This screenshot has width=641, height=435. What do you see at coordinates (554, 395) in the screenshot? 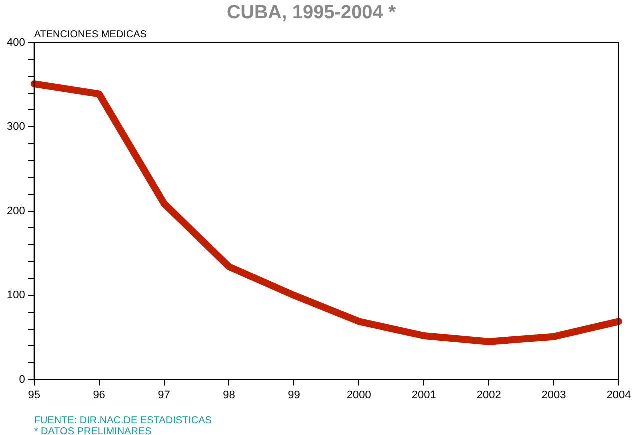
I see `x-tick-label: 2003` at bounding box center [554, 395].